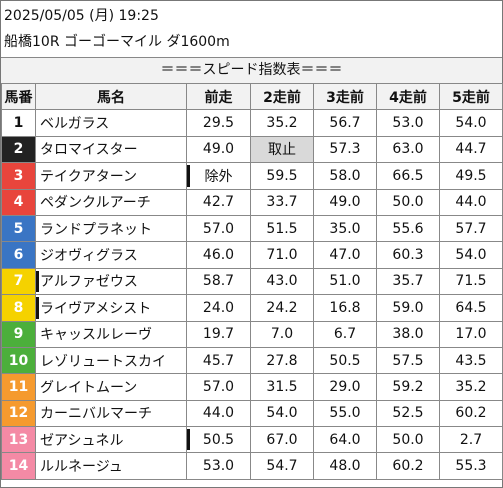  Describe the element at coordinates (282, 123) in the screenshot. I see `index-2: 35.2` at that location.